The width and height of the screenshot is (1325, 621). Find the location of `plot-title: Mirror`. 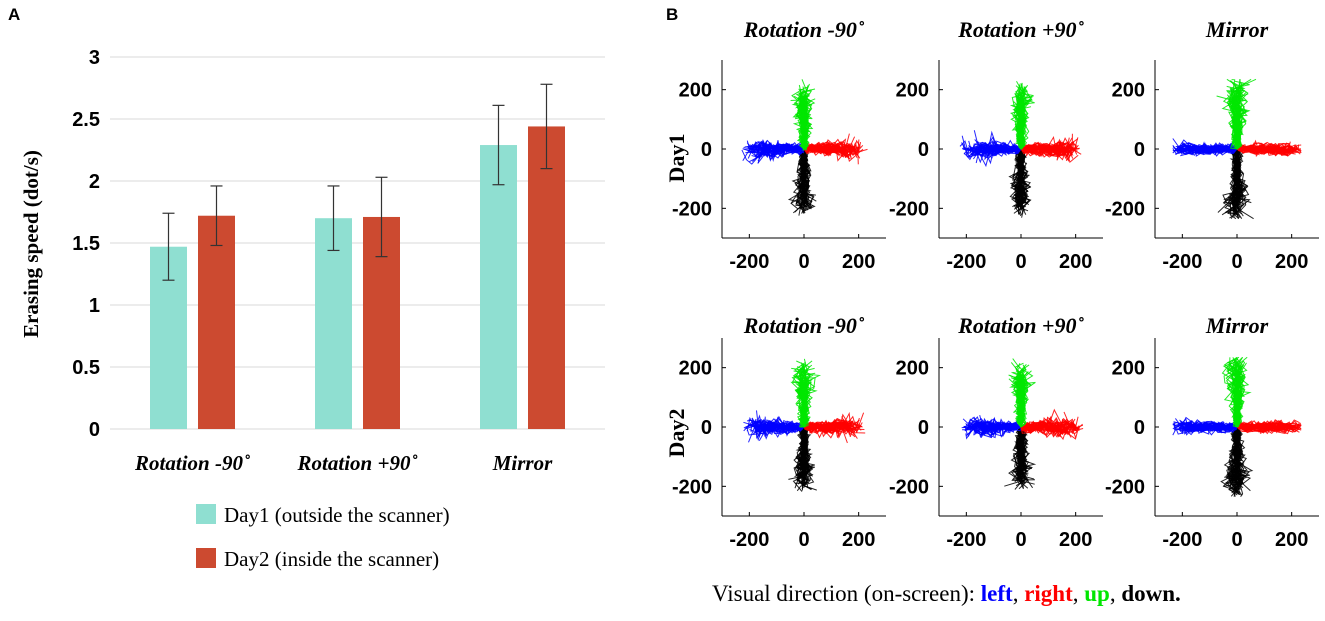

plot-title: Mirror is located at coordinates (1237, 29).